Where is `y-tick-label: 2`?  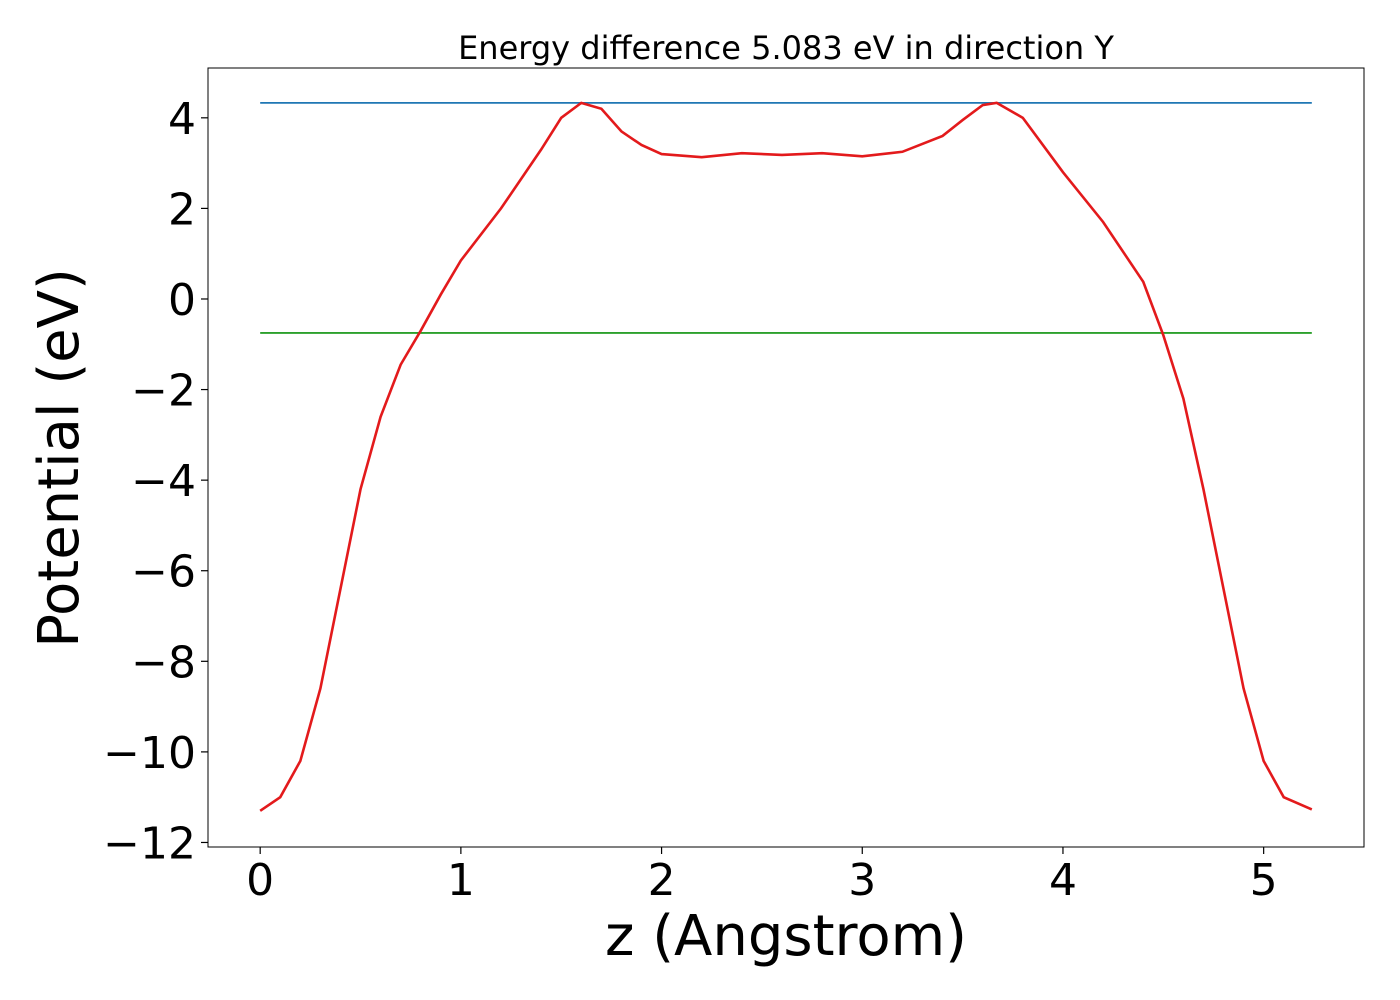
y-tick-label: 2 is located at coordinates (182, 209).